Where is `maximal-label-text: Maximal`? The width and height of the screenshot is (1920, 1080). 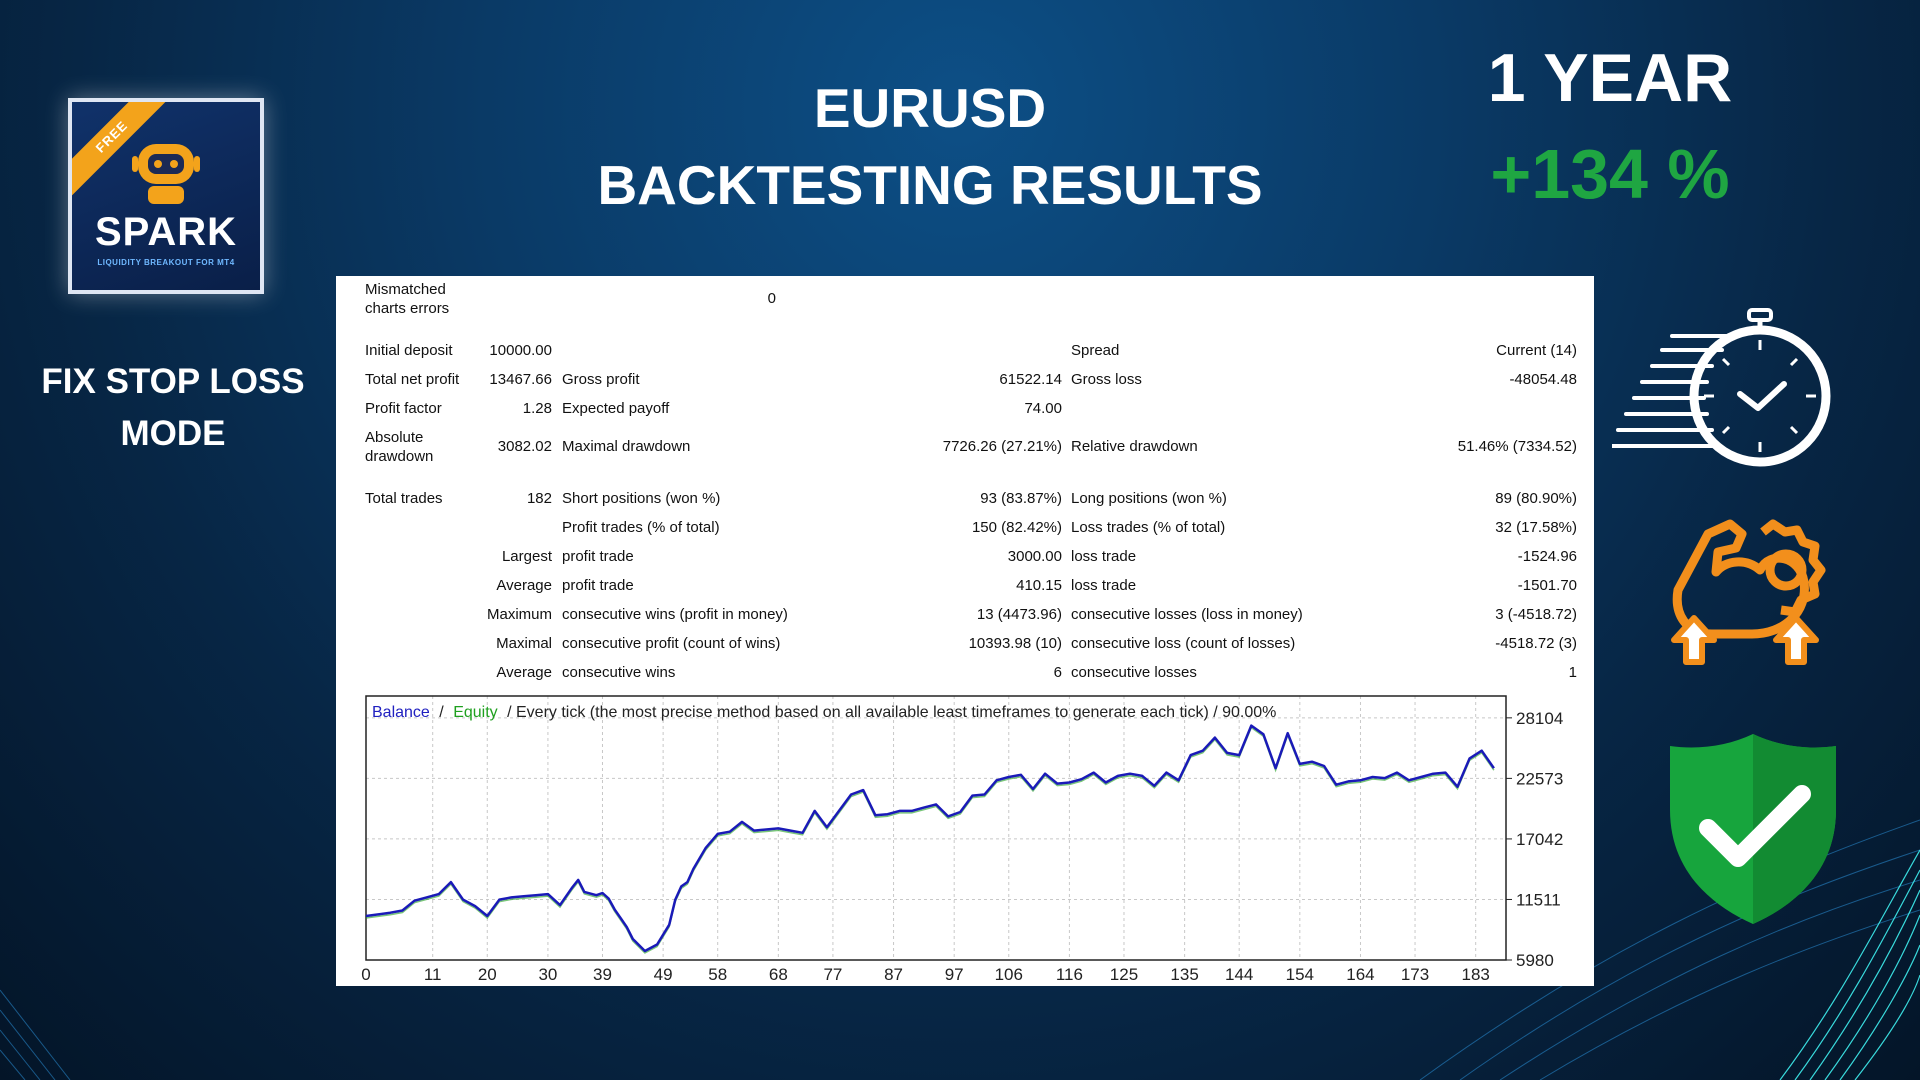
maximal-label-text: Maximal is located at coordinates (524, 643).